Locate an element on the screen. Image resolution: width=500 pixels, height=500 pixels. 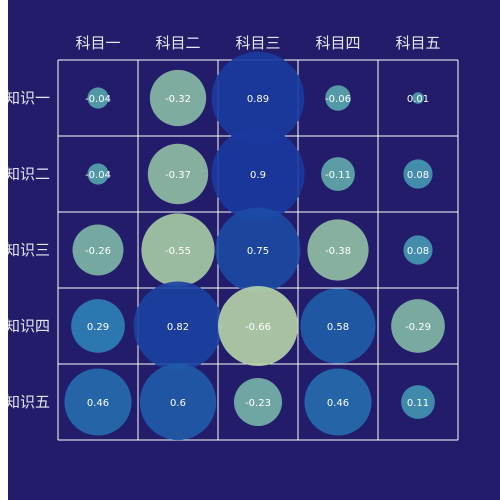
column-label-3: 科目三 is located at coordinates (257, 43).